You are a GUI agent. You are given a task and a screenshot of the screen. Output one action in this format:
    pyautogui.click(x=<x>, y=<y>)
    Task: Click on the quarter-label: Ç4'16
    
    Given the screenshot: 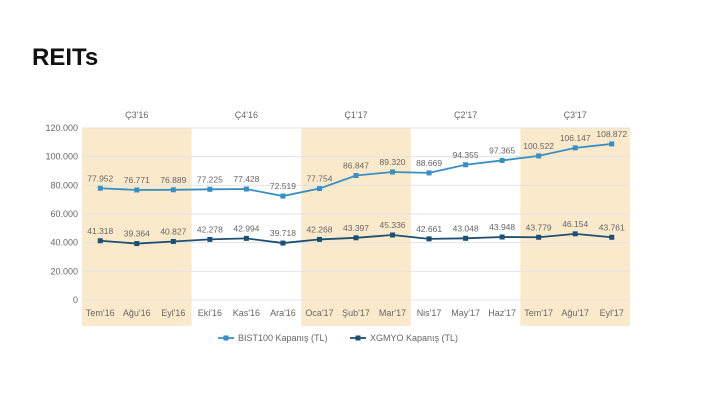 What is the action you would take?
    pyautogui.click(x=246, y=115)
    